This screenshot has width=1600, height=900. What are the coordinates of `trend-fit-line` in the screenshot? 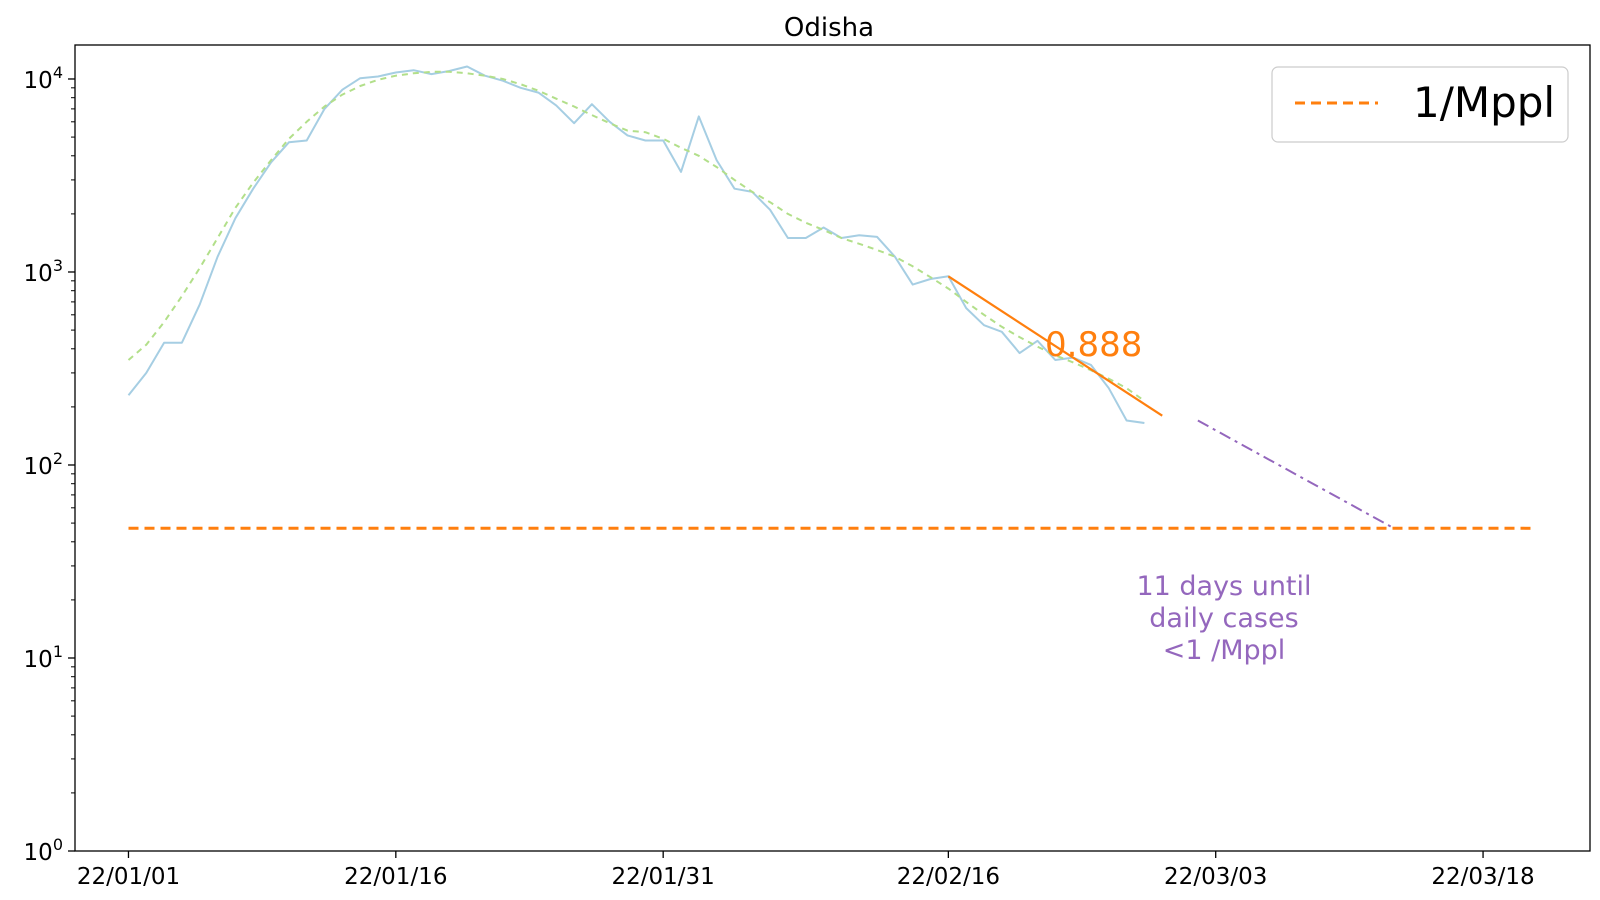 It's located at (1055, 346).